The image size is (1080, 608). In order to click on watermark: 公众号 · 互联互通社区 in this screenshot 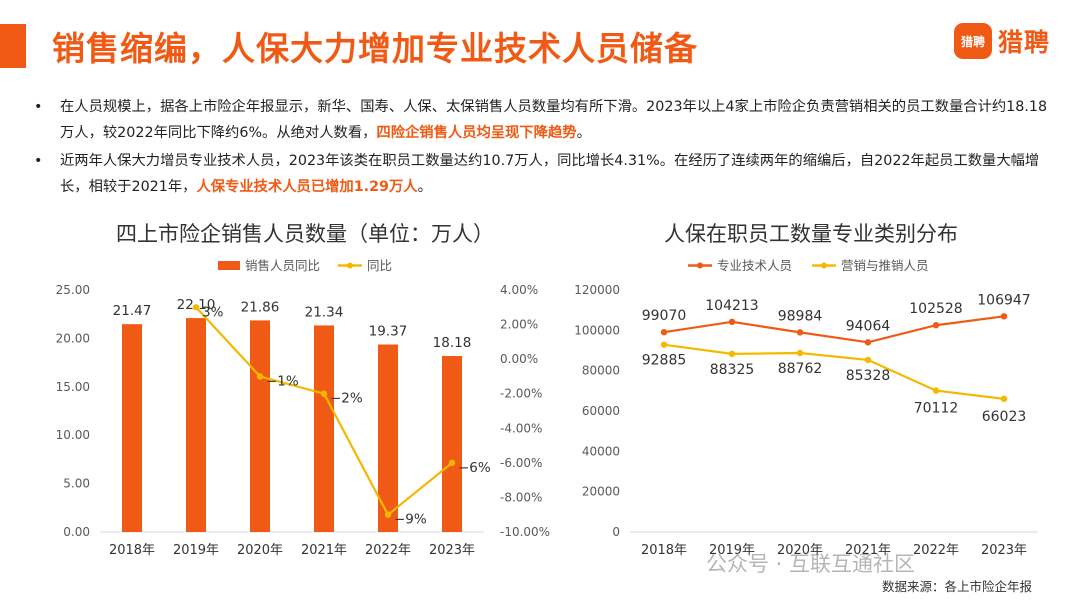, I will do `click(811, 564)`.